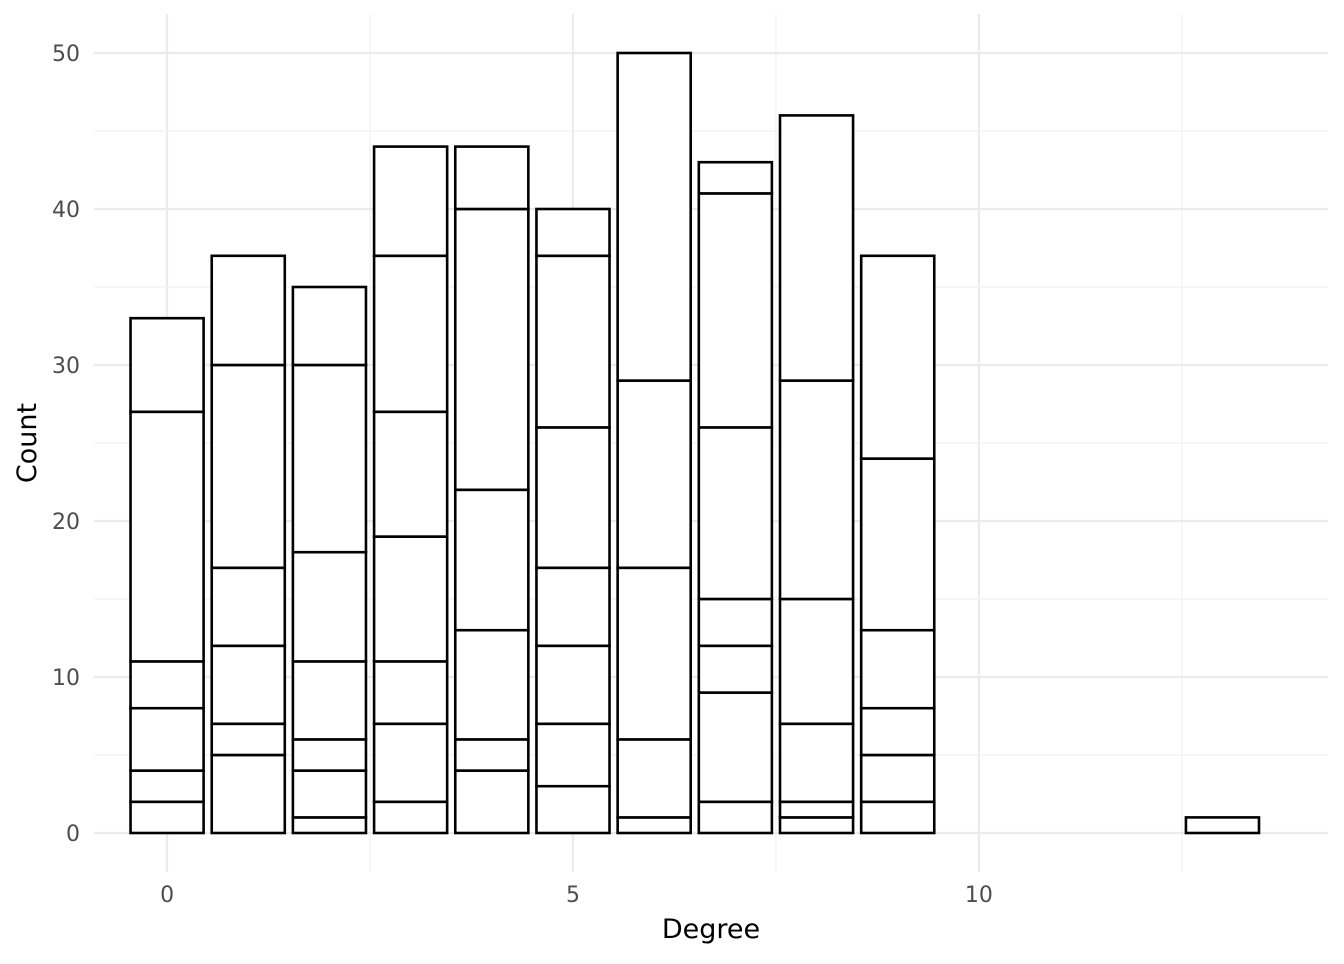  Describe the element at coordinates (167, 895) in the screenshot. I see `x-tick-label: 0` at that location.